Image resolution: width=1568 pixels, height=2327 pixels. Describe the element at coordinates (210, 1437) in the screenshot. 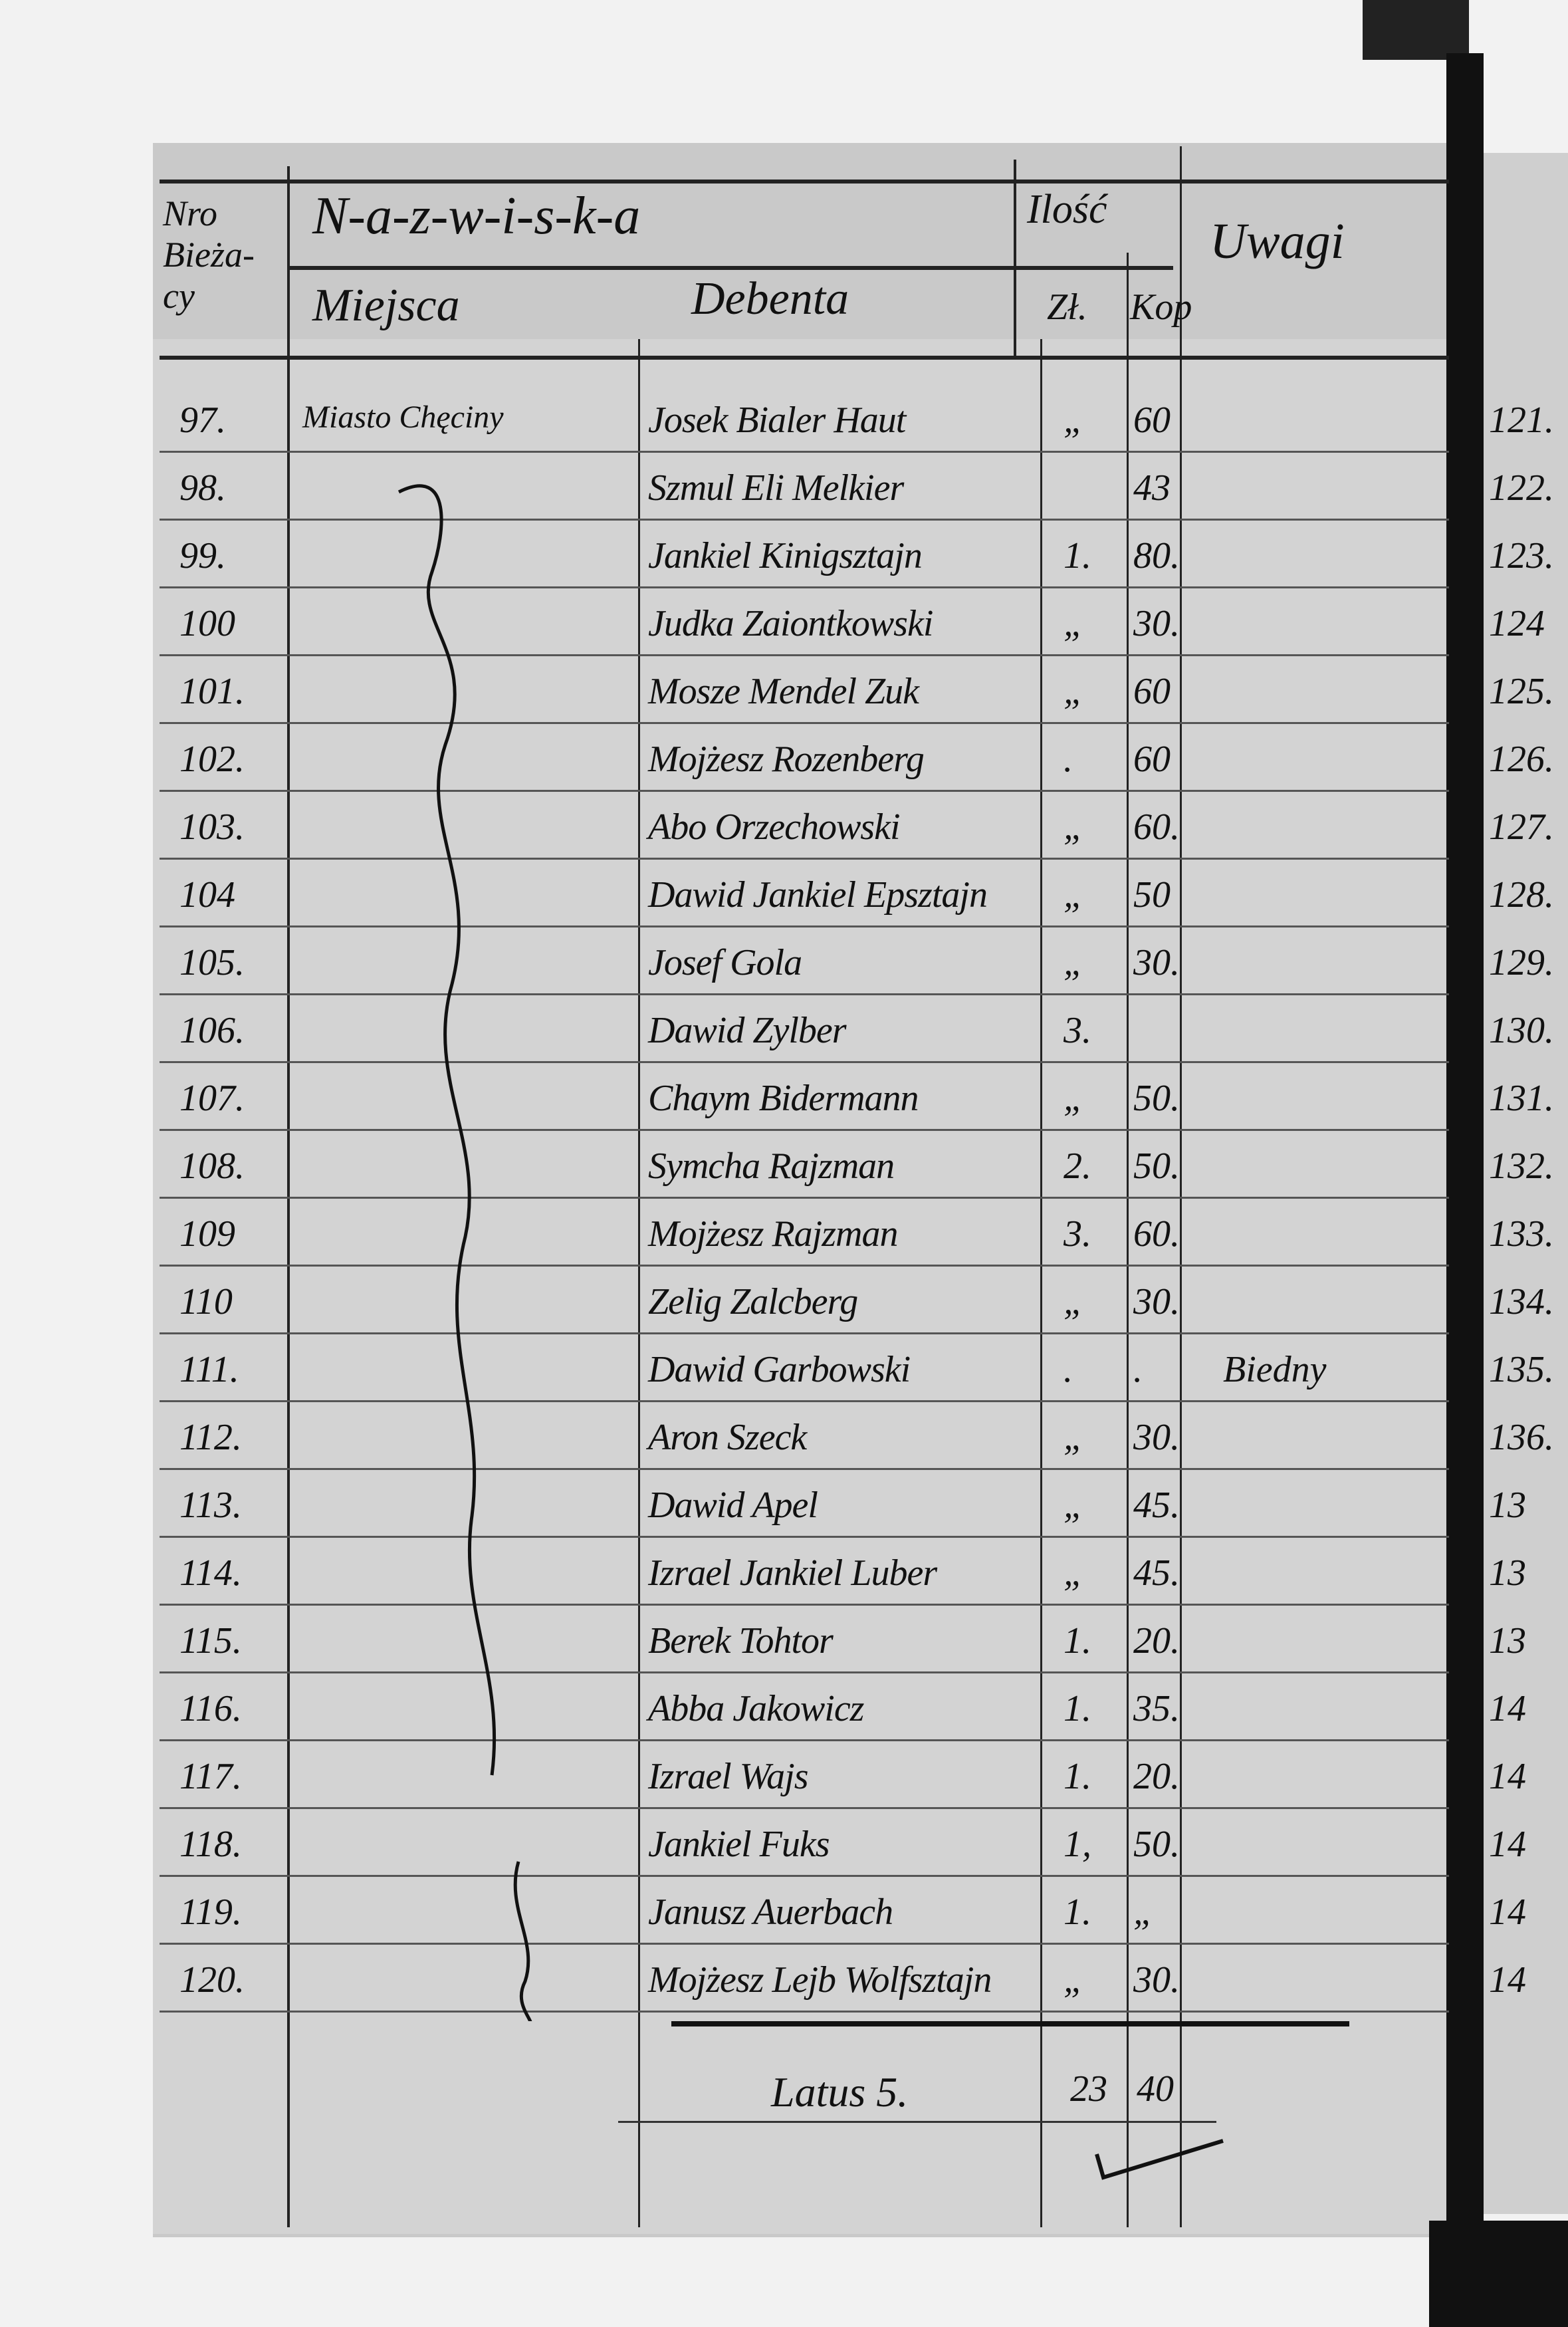

I see `row-number: 112.` at that location.